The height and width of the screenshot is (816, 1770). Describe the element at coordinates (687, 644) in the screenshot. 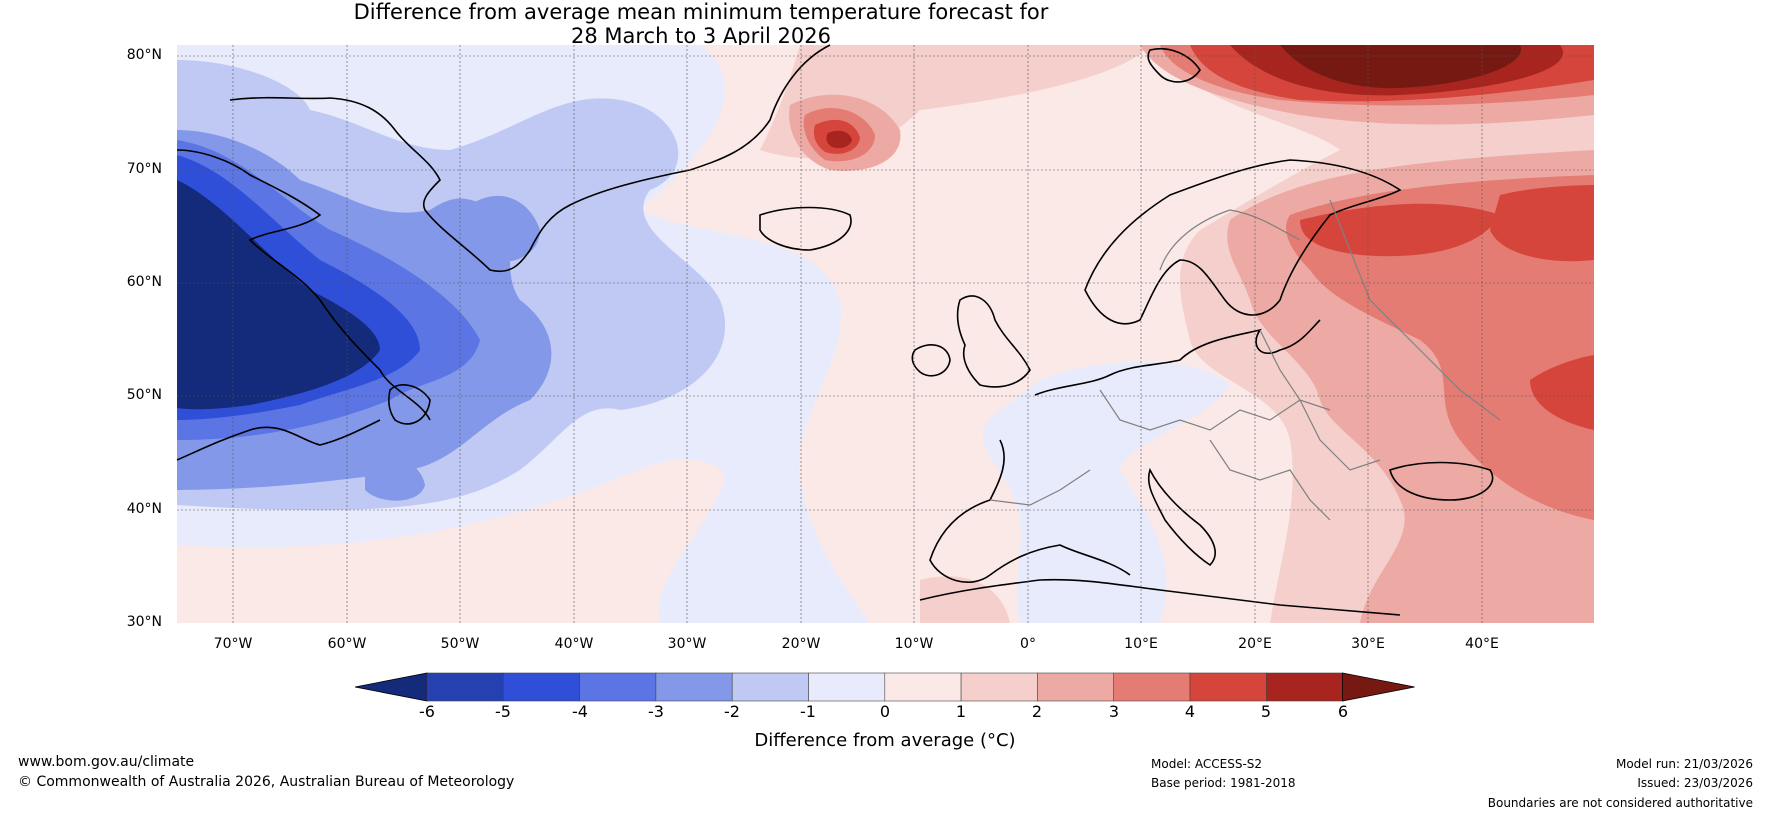

I see `lon-label-30w: 30°W` at that location.